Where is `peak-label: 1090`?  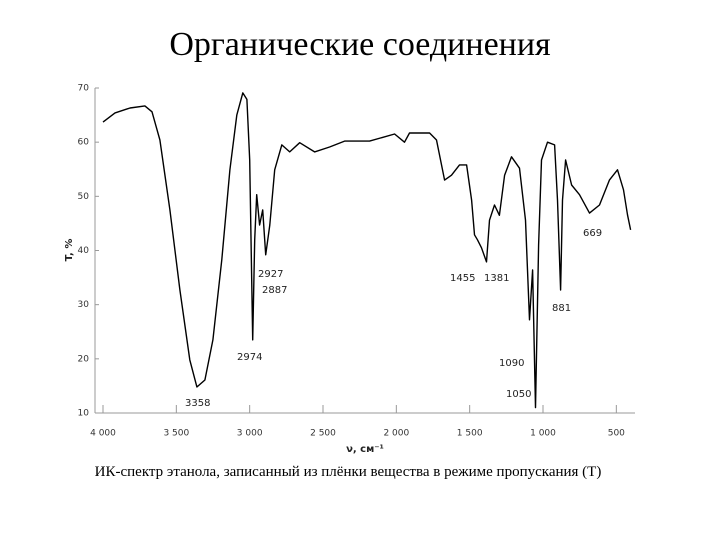
peak-label: 1090 is located at coordinates (511, 363).